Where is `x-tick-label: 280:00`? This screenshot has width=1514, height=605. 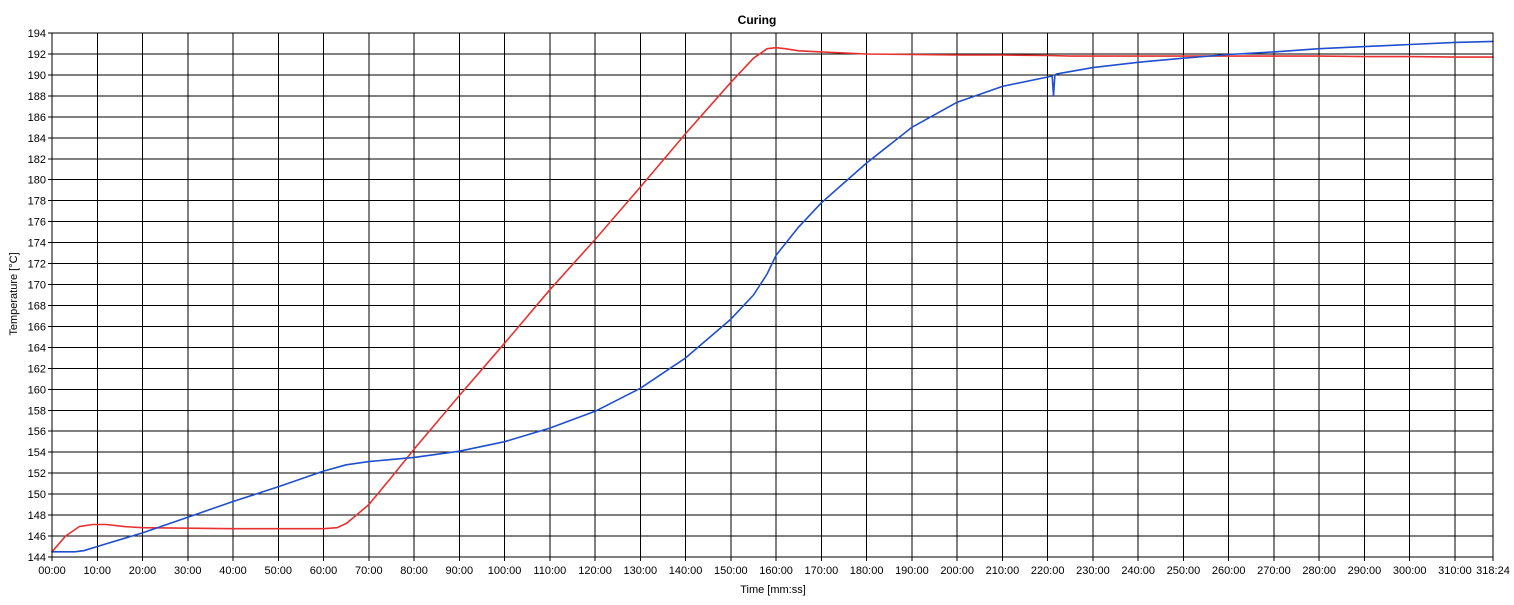 x-tick-label: 280:00 is located at coordinates (1319, 571).